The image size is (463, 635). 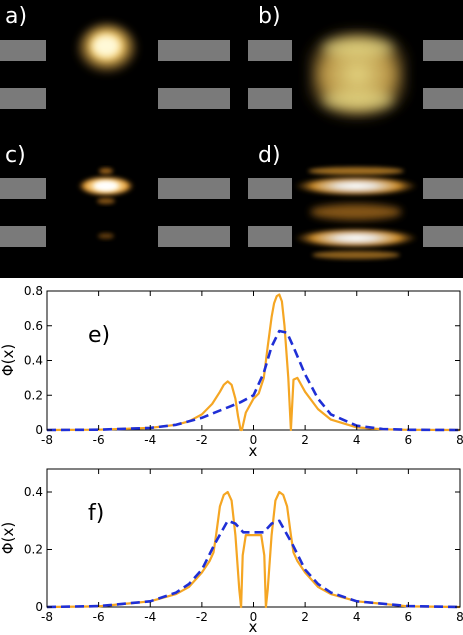 What do you see at coordinates (99, 335) in the screenshot?
I see `panel-label-e: e)` at bounding box center [99, 335].